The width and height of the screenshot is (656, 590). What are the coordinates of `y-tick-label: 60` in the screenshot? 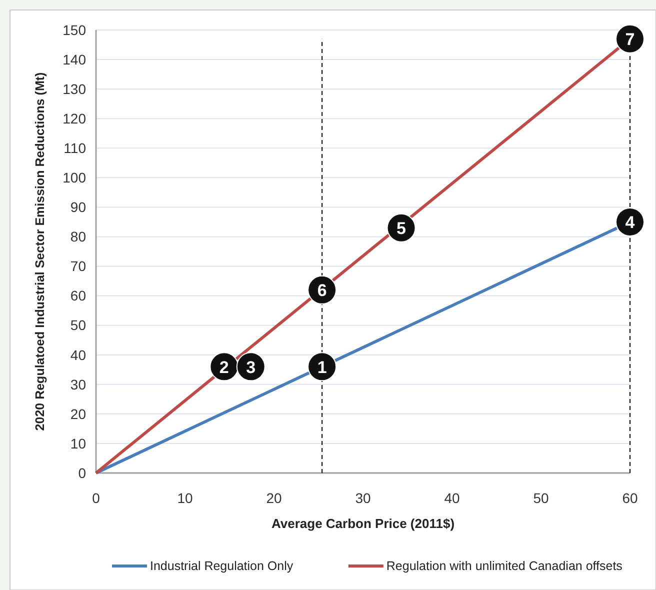 It's located at (78, 296).